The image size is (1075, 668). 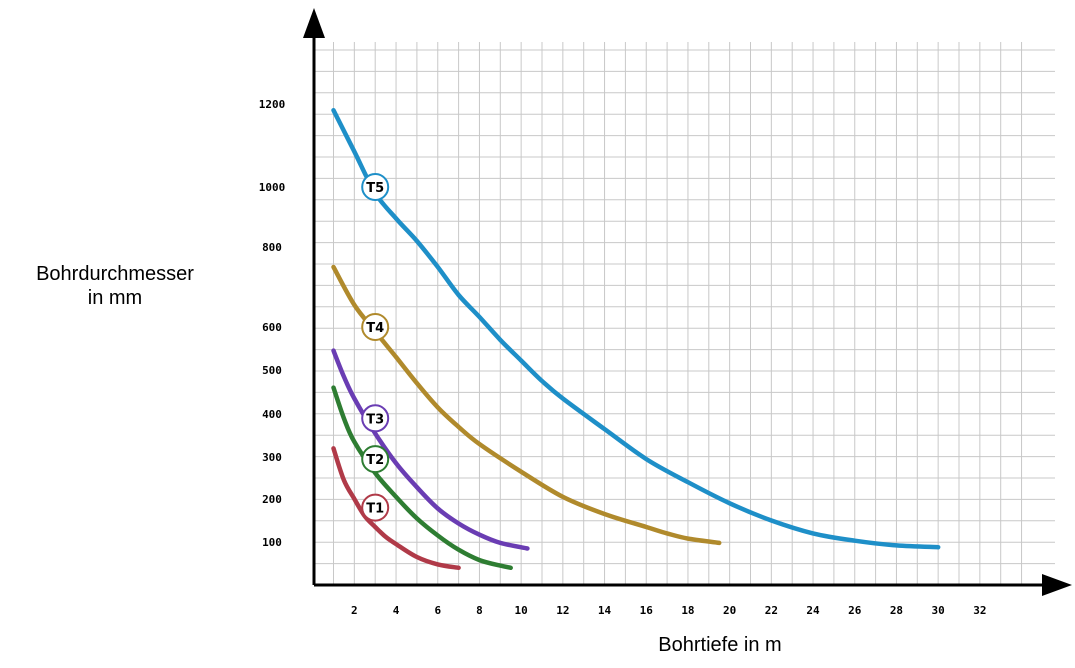 What do you see at coordinates (115, 298) in the screenshot?
I see `y-axis-label-line-2: in mm` at bounding box center [115, 298].